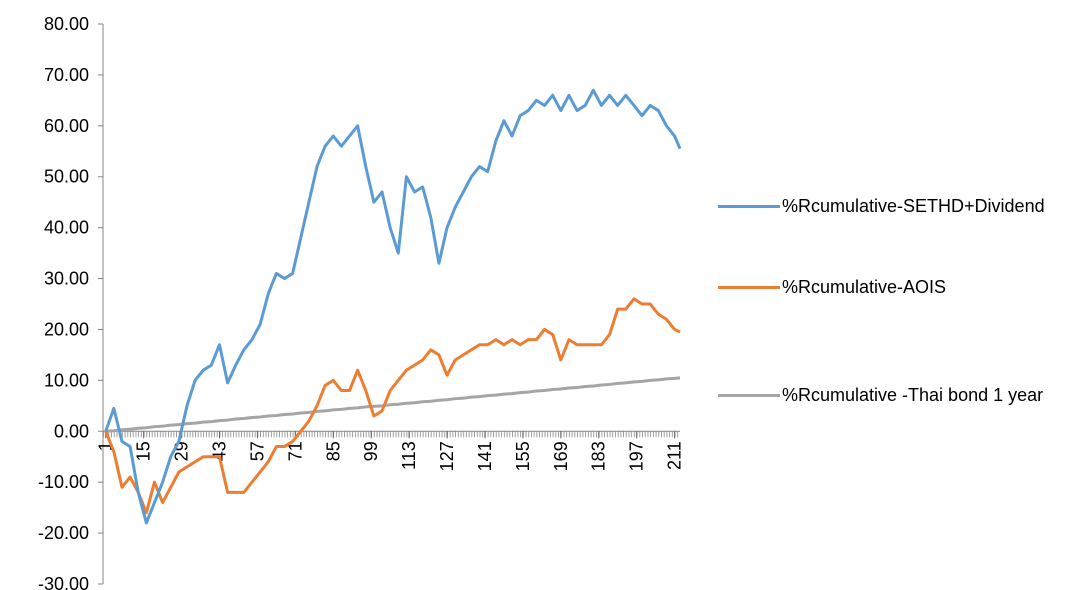  I want to click on y-tick-label: 20.00, so click(66, 329).